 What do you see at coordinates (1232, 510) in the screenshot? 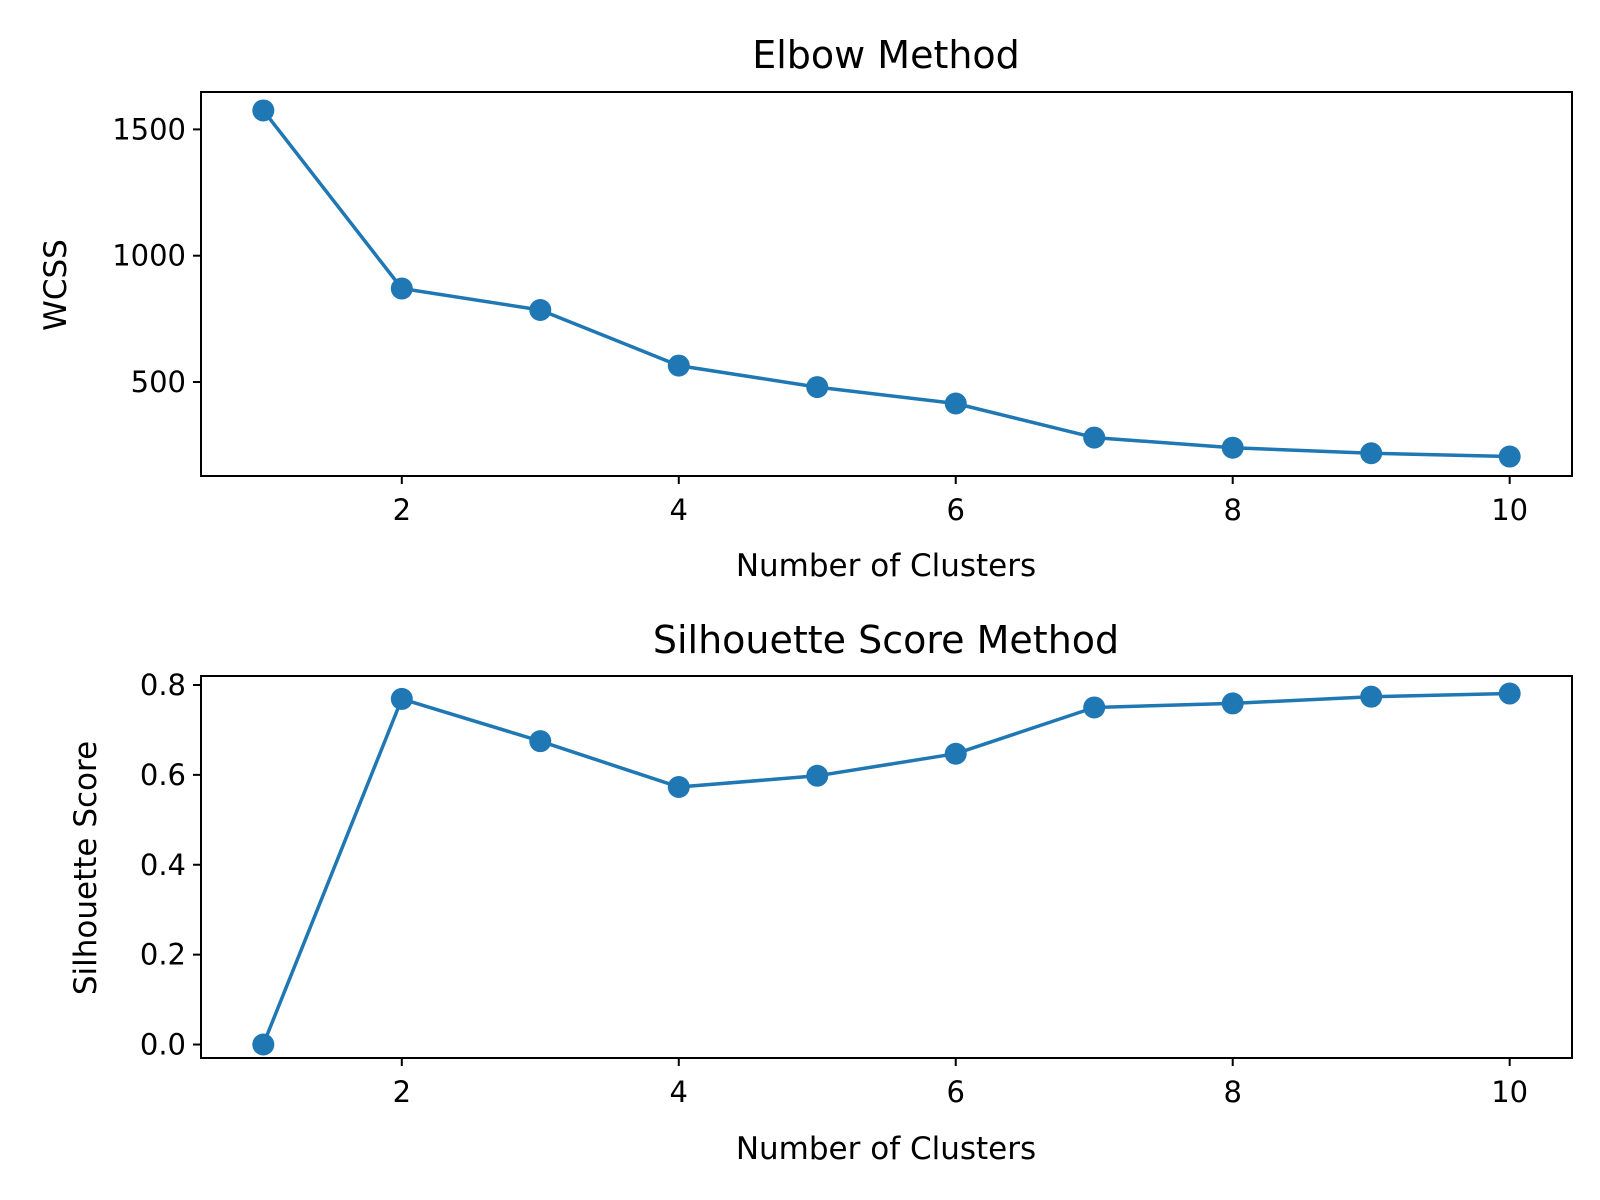
I see `elbow-x-tick-label: 8` at bounding box center [1232, 510].